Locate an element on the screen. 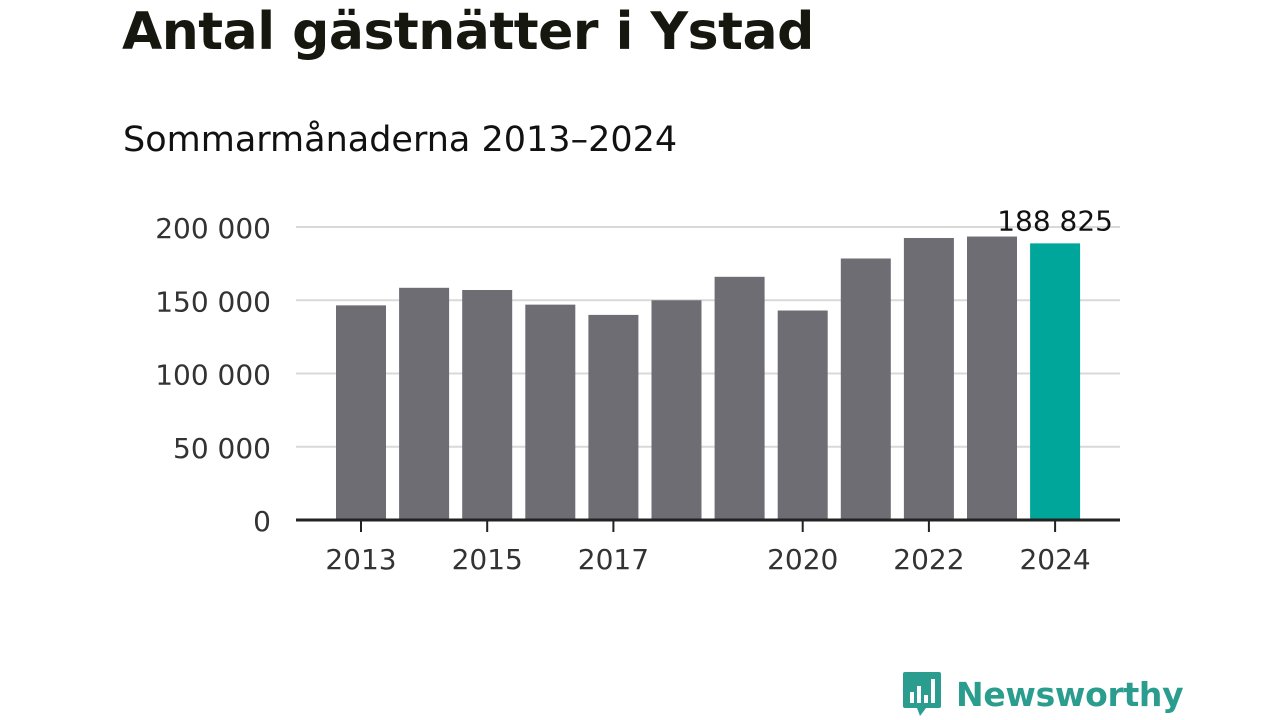 Image resolution: width=1280 pixels, height=720 pixels. bar-2013 is located at coordinates (361, 412).